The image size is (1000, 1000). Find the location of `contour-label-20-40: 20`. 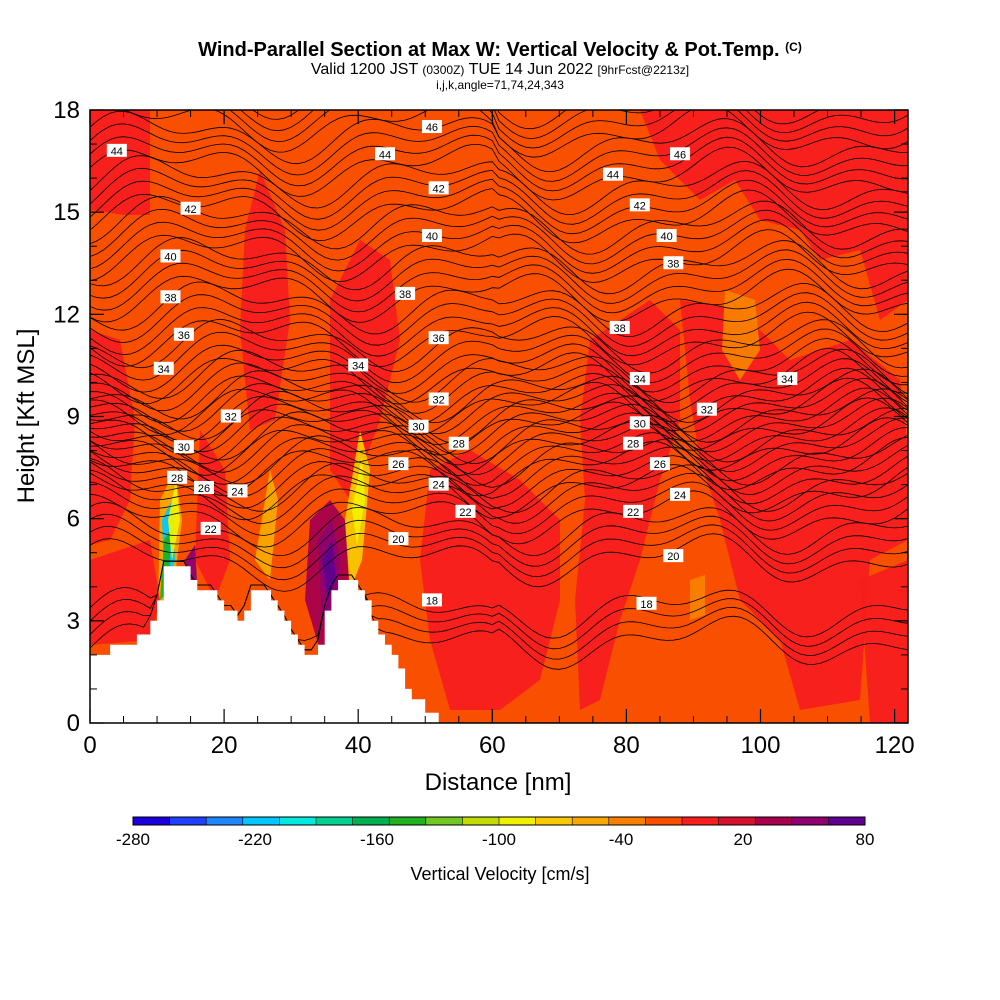

contour-label-20-40: 20 is located at coordinates (673, 556).